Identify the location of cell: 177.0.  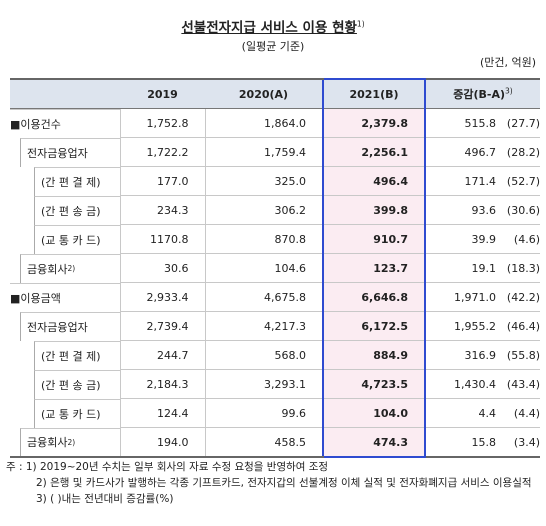
(162, 181).